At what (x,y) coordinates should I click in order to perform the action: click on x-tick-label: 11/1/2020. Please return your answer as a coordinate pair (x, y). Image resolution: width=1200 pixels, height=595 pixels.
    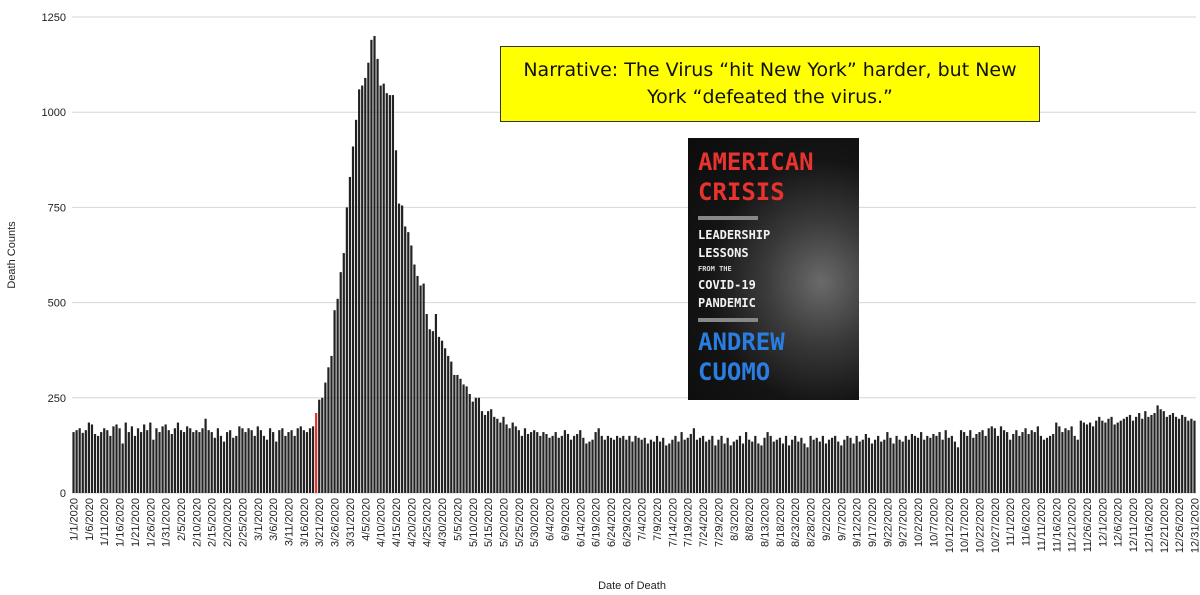
    Looking at the image, I should click on (1011, 522).